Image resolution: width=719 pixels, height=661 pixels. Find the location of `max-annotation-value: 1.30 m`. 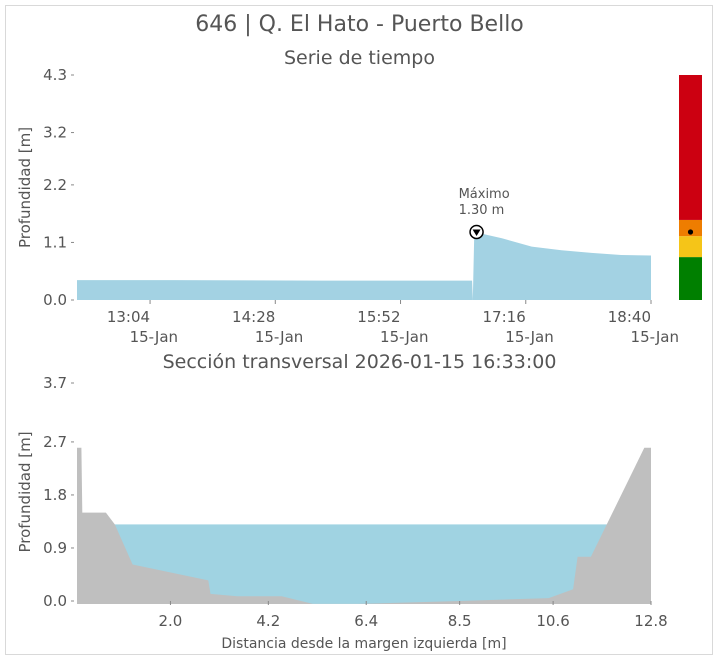

max-annotation-value: 1.30 m is located at coordinates (482, 210).